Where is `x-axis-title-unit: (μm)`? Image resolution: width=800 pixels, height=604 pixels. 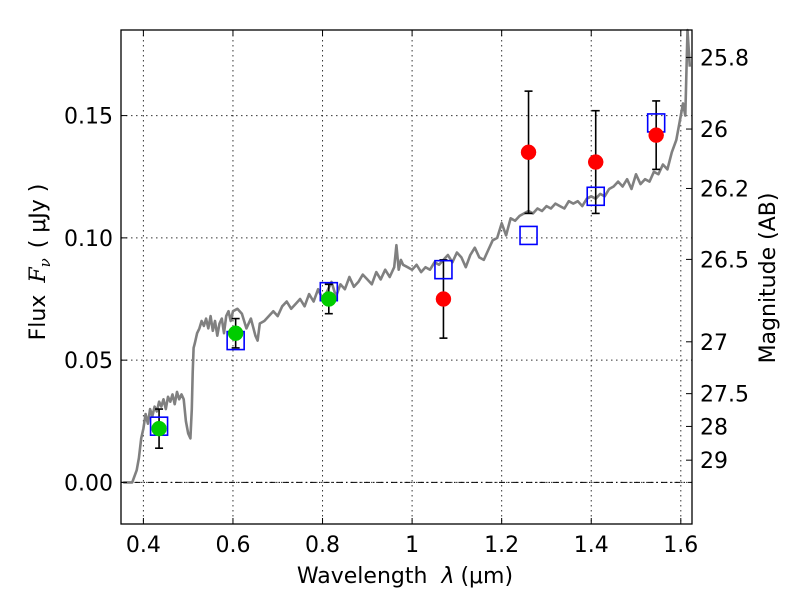
x-axis-title-unit: (μm) is located at coordinates (486, 576).